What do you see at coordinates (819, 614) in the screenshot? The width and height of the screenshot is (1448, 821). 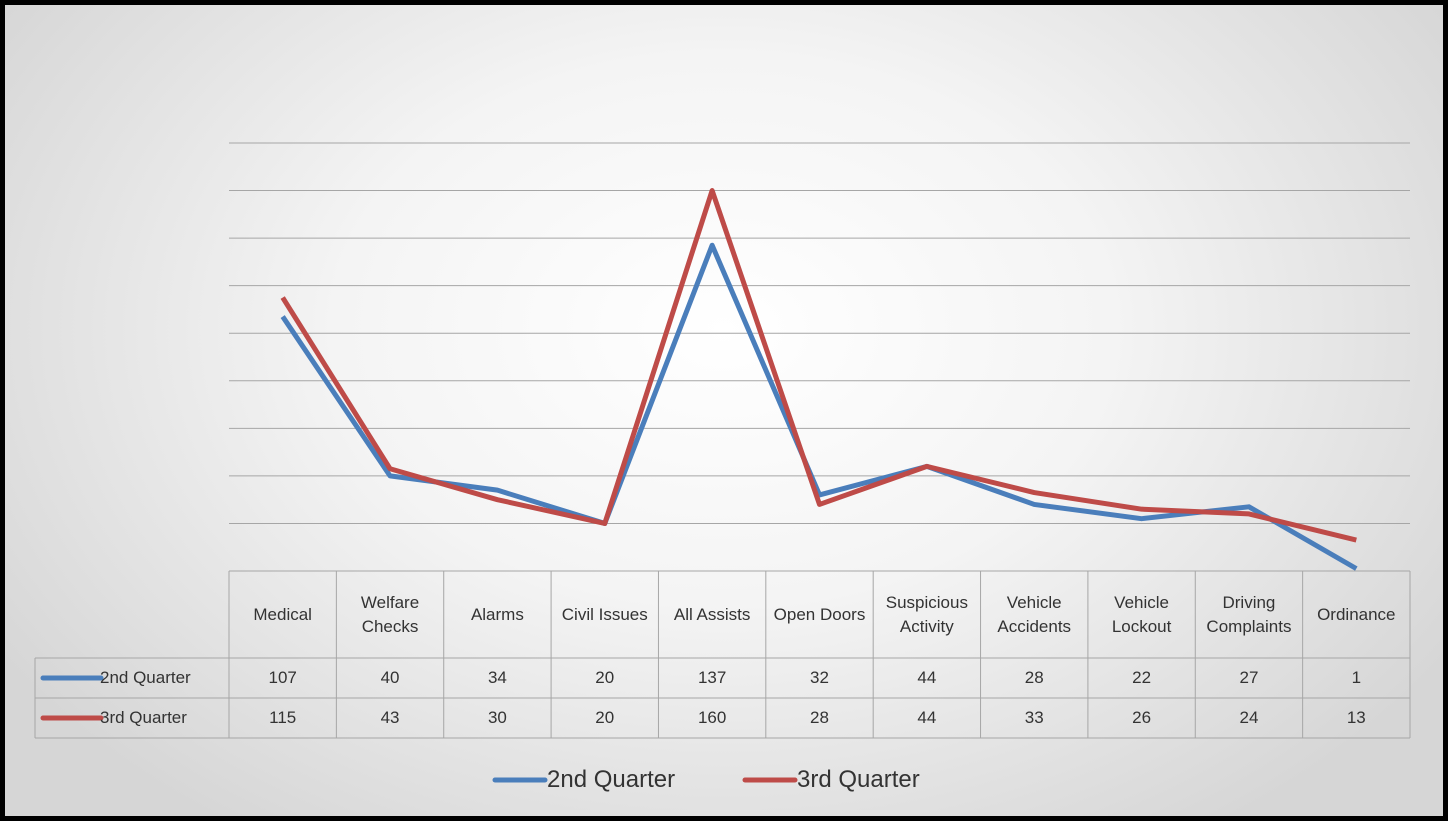 I see `category-label: Open Doors` at bounding box center [819, 614].